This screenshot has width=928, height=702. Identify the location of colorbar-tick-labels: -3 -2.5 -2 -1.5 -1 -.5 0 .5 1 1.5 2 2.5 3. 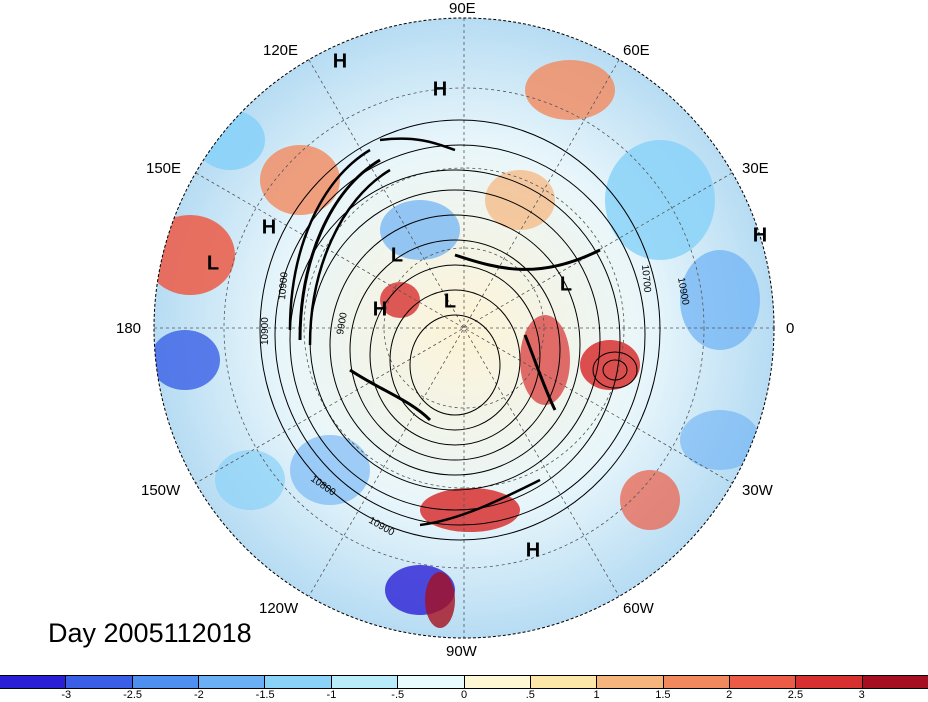
(464, 695).